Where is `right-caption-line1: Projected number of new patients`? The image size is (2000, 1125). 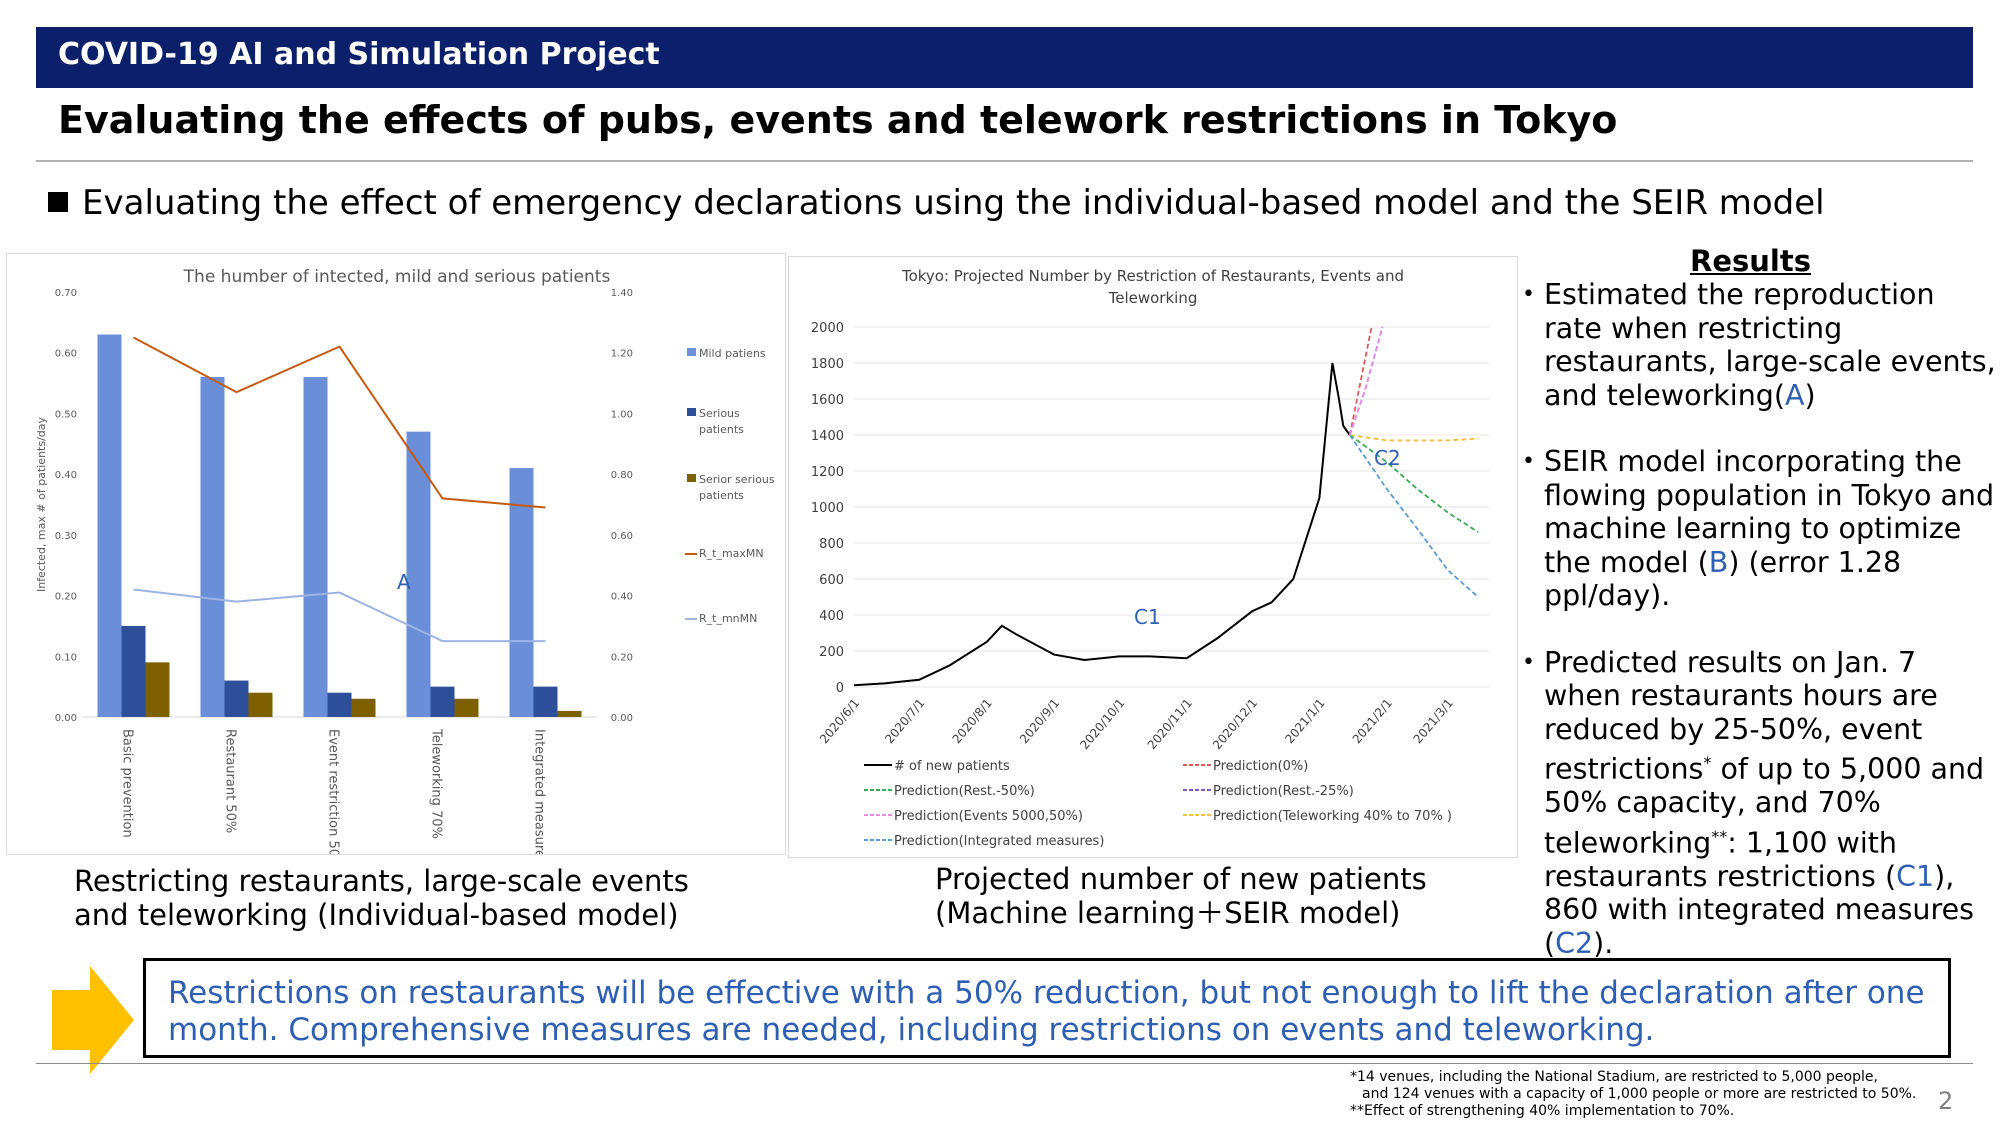
right-caption-line1: Projected number of new patients is located at coordinates (1181, 879).